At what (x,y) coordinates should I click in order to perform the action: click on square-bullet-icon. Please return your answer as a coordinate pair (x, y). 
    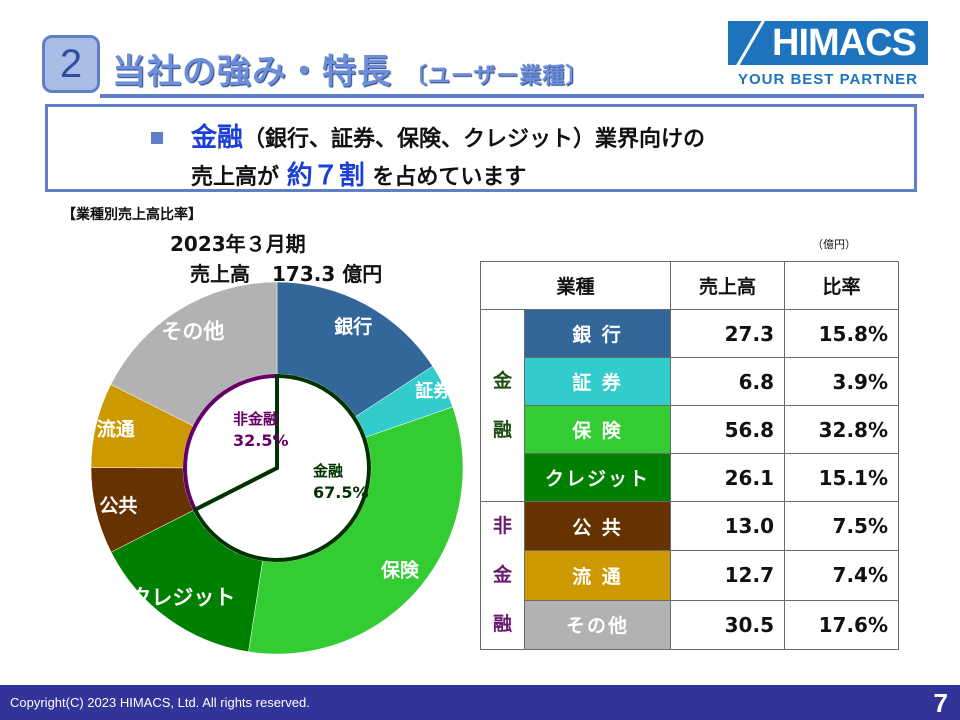
    Looking at the image, I should click on (157, 138).